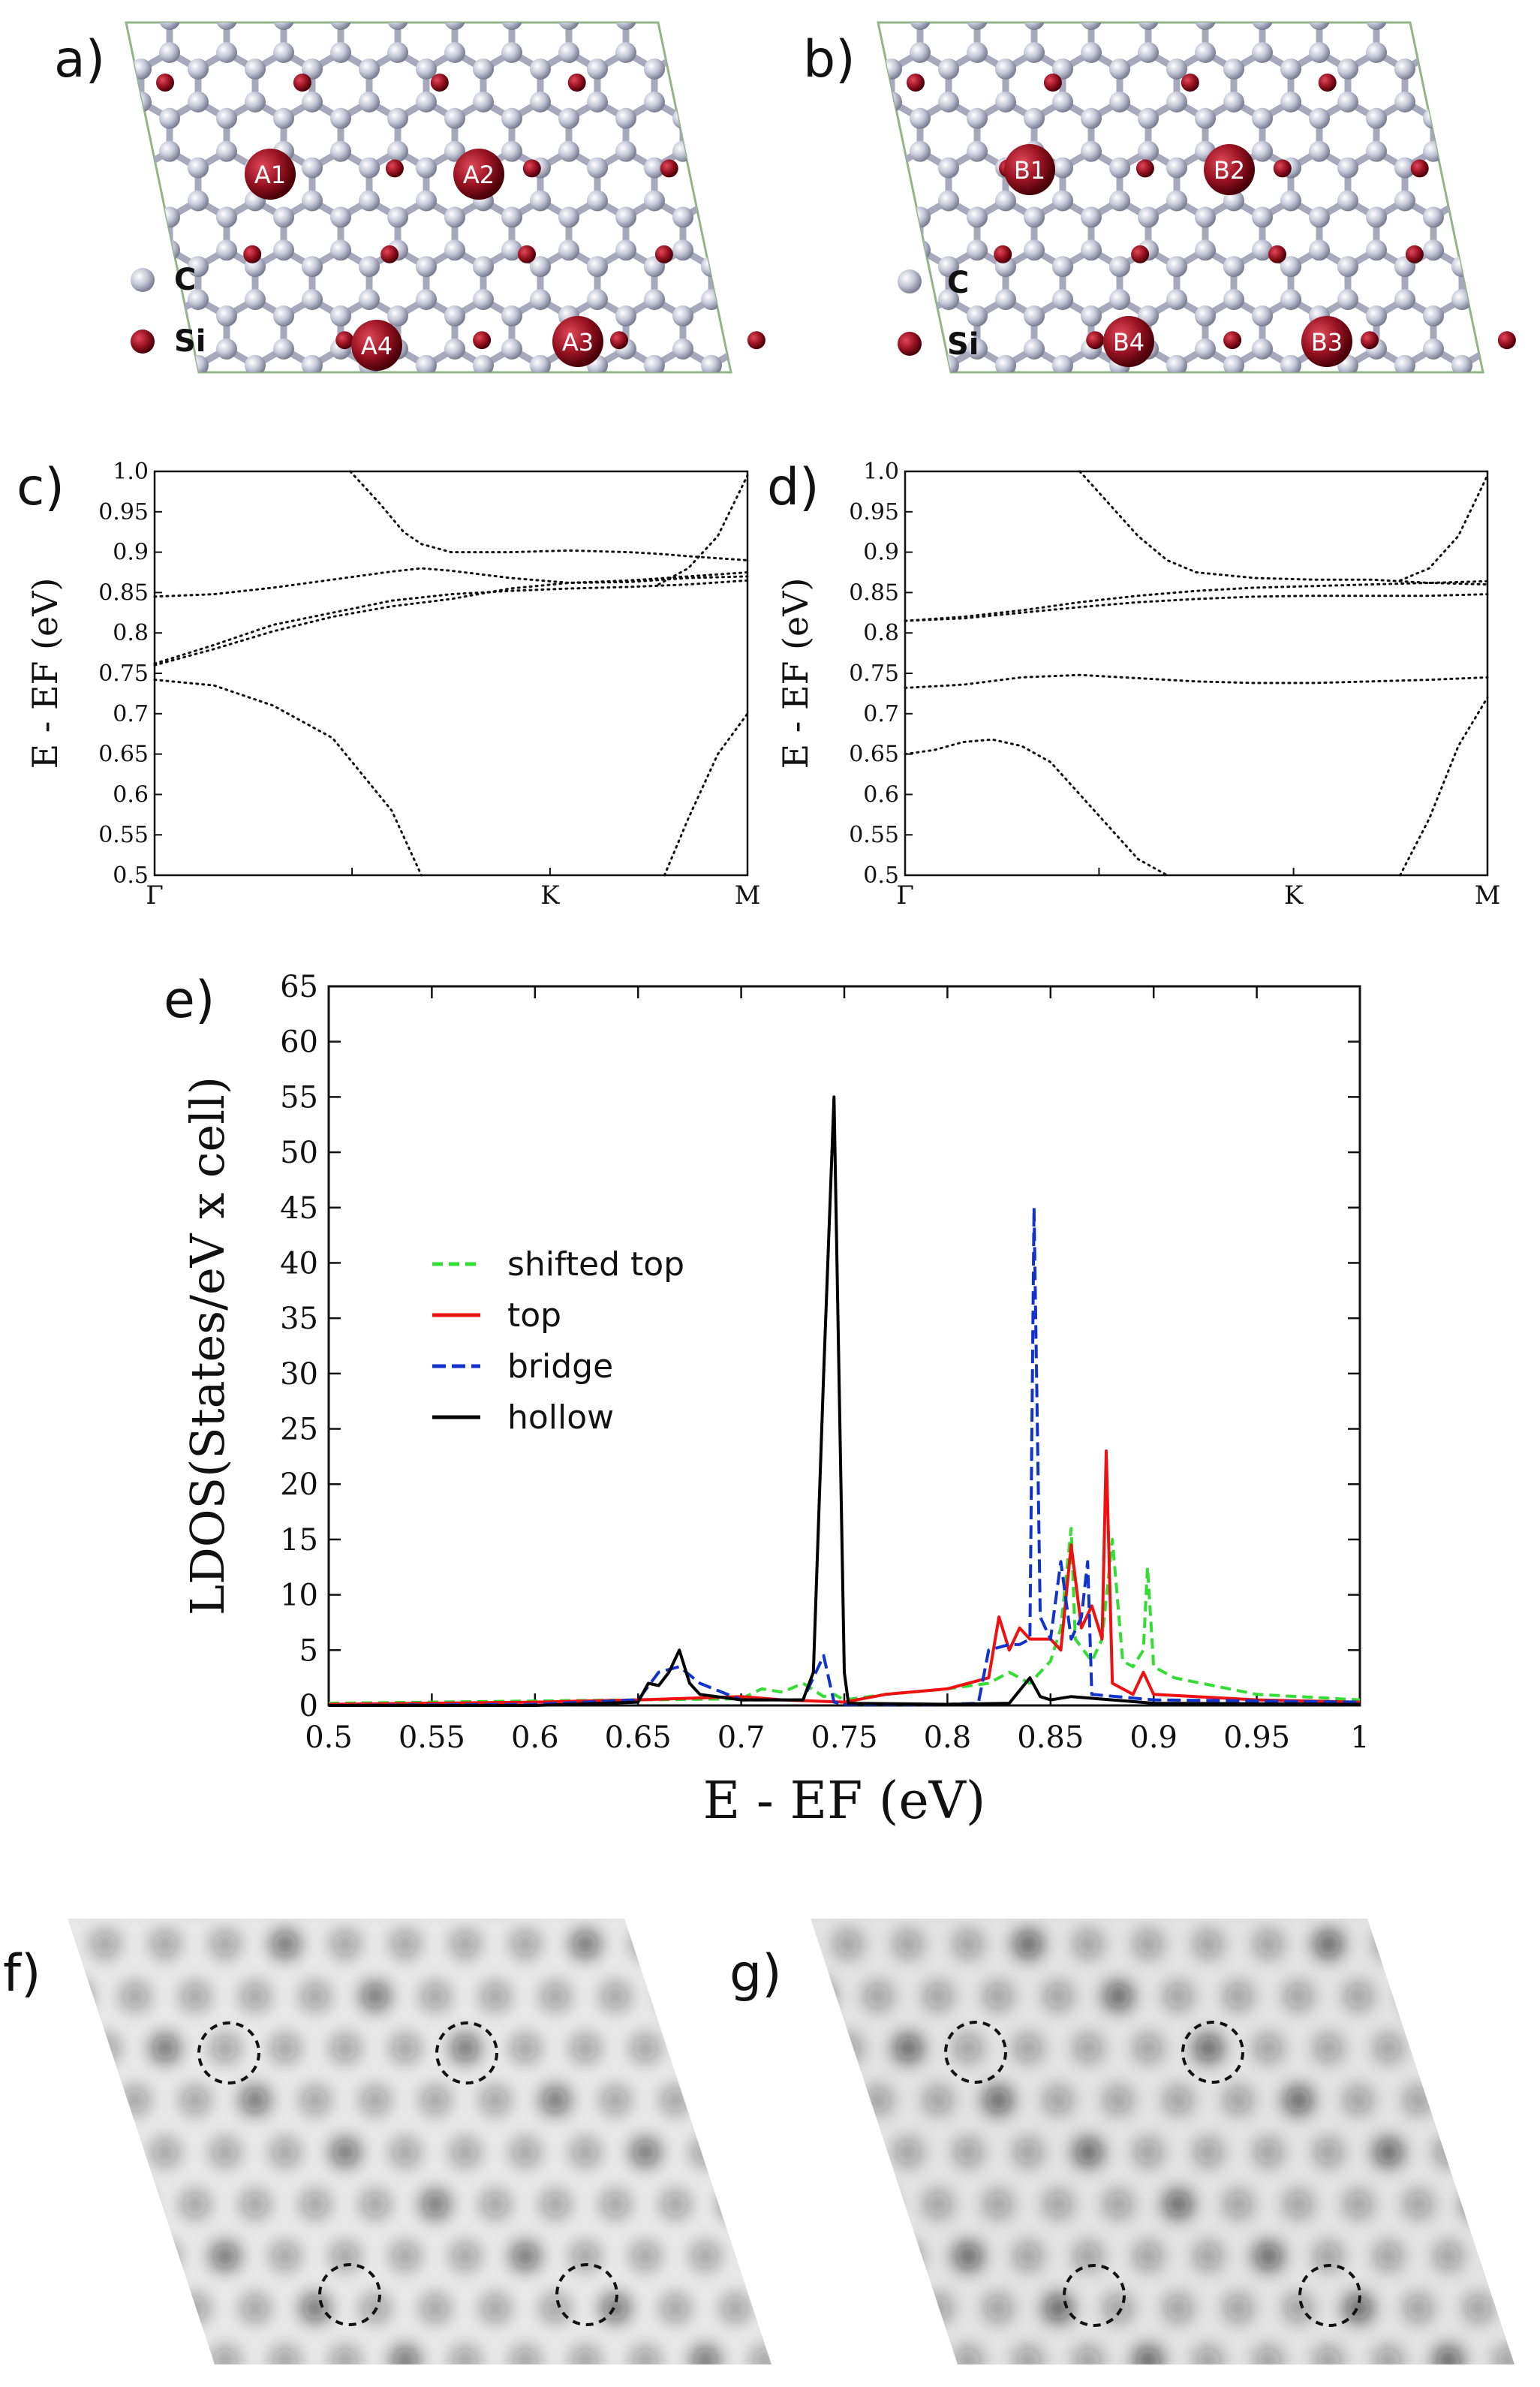 The width and height of the screenshot is (1540, 2387). I want to click on band-line-band4, so click(1196, 600).